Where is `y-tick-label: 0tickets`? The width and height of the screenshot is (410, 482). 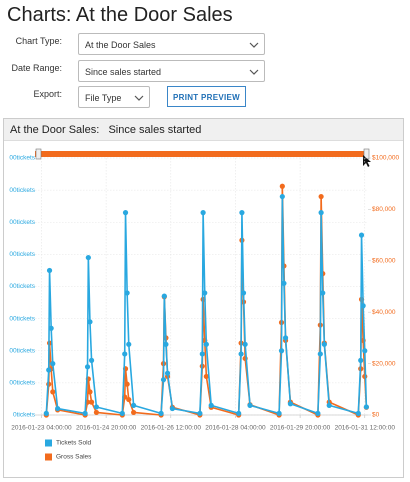 y-tick-label: 0tickets is located at coordinates (24, 415).